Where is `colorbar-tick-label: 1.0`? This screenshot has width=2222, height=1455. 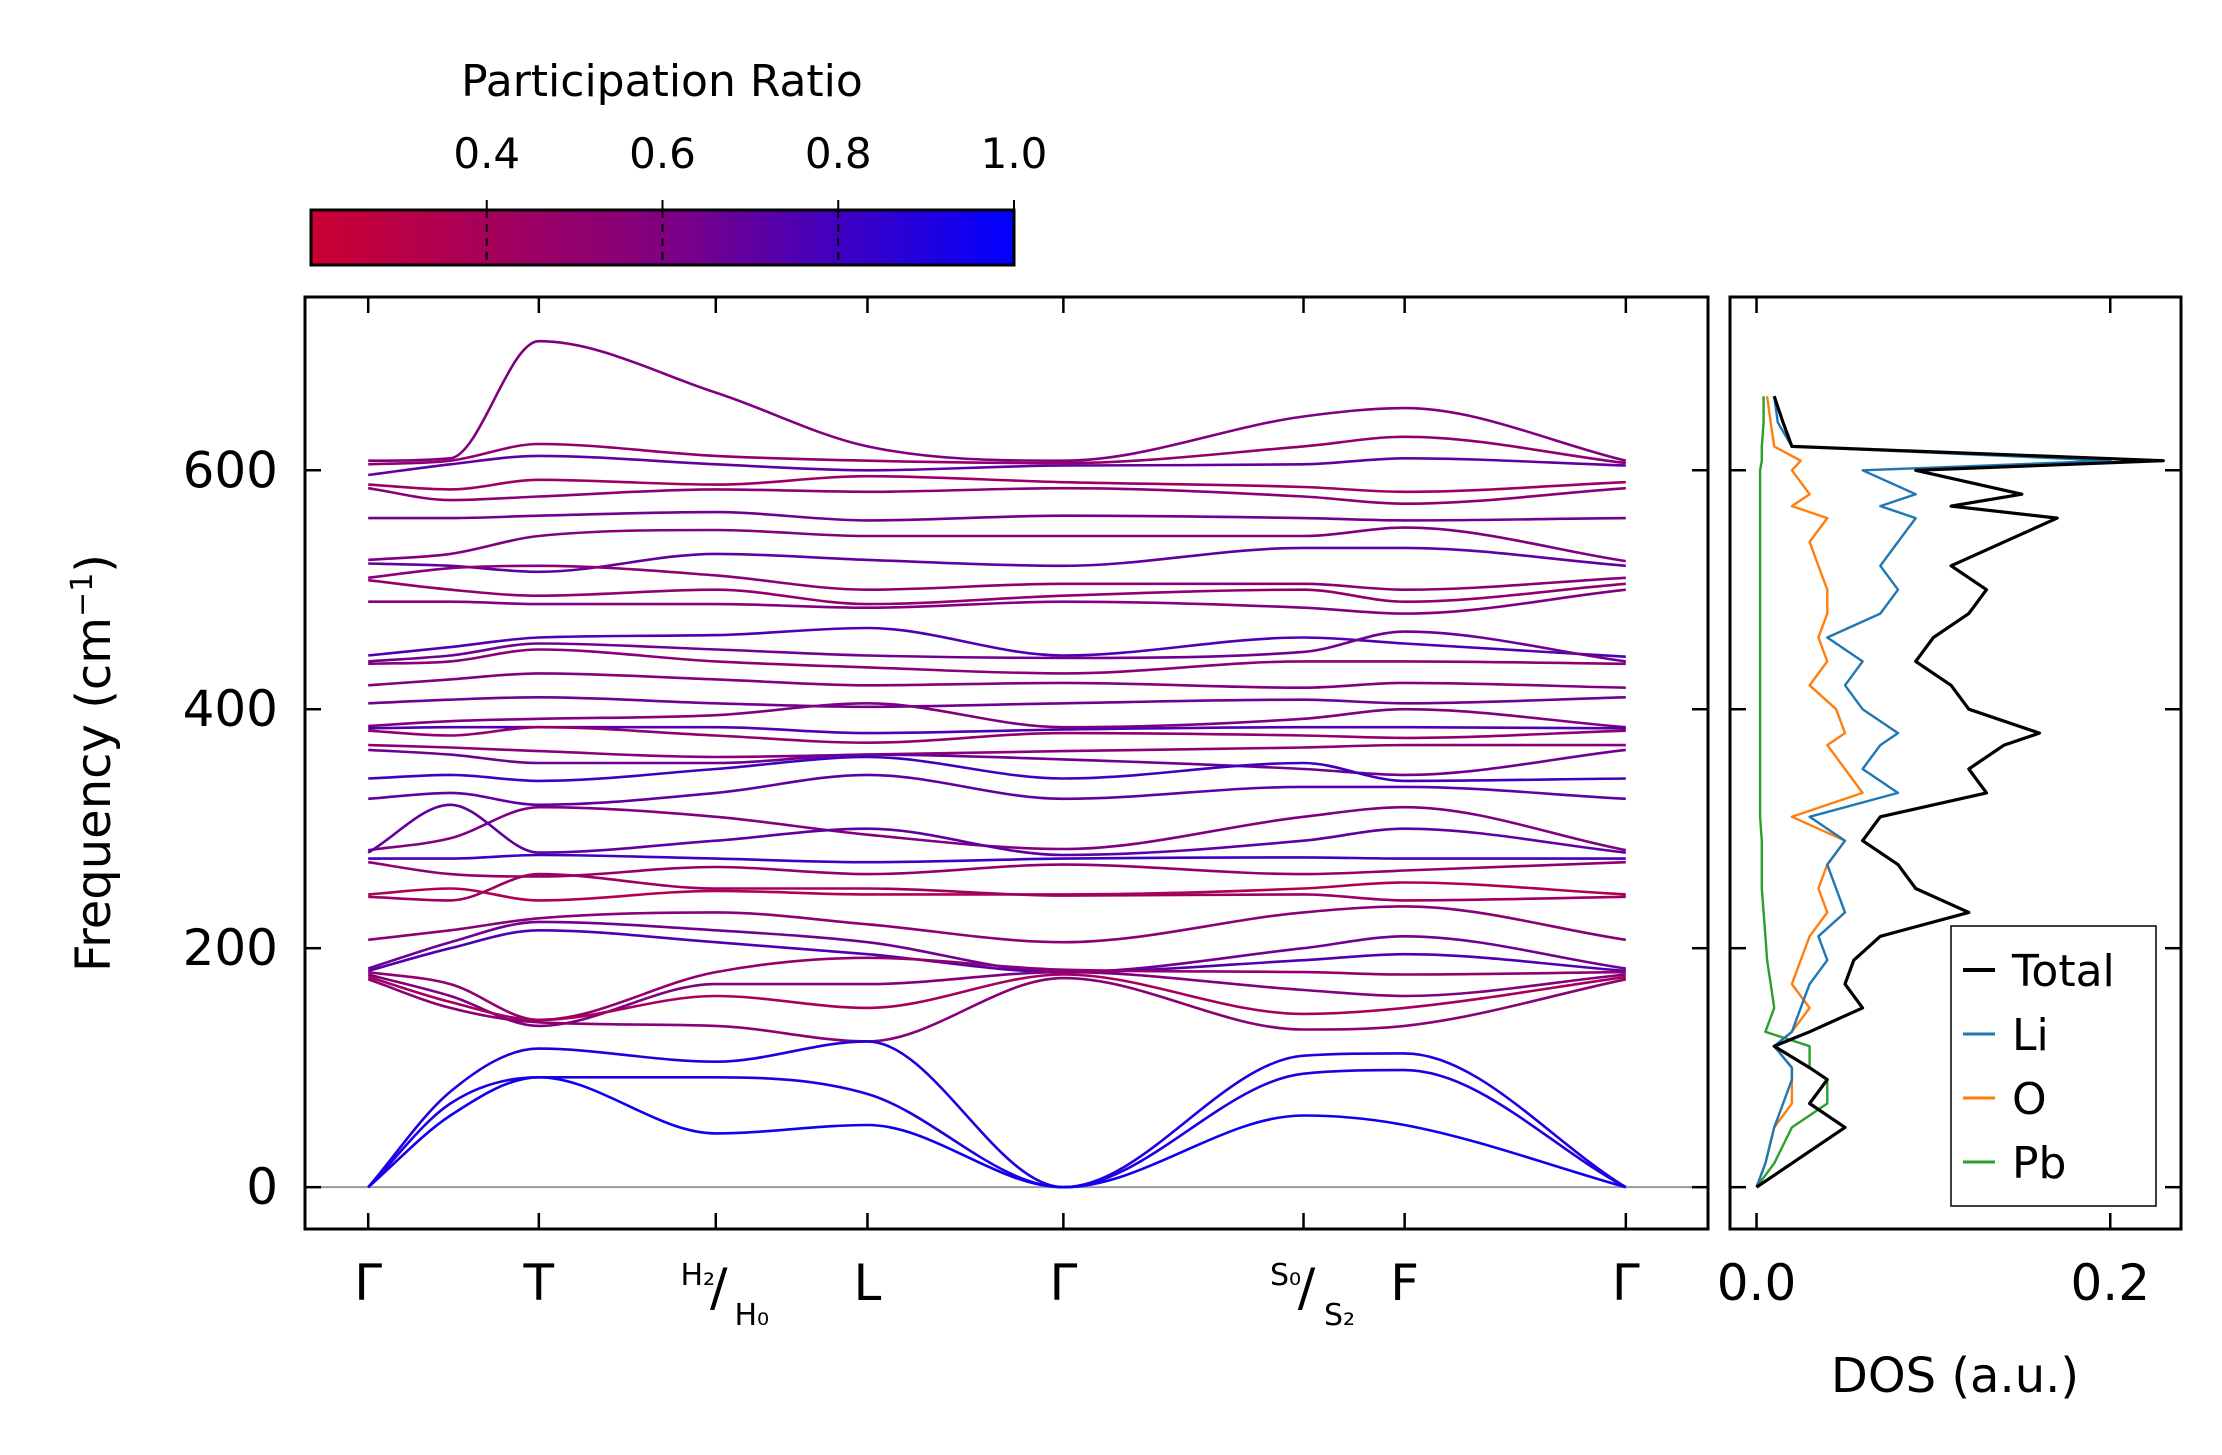 colorbar-tick-label: 1.0 is located at coordinates (1014, 153).